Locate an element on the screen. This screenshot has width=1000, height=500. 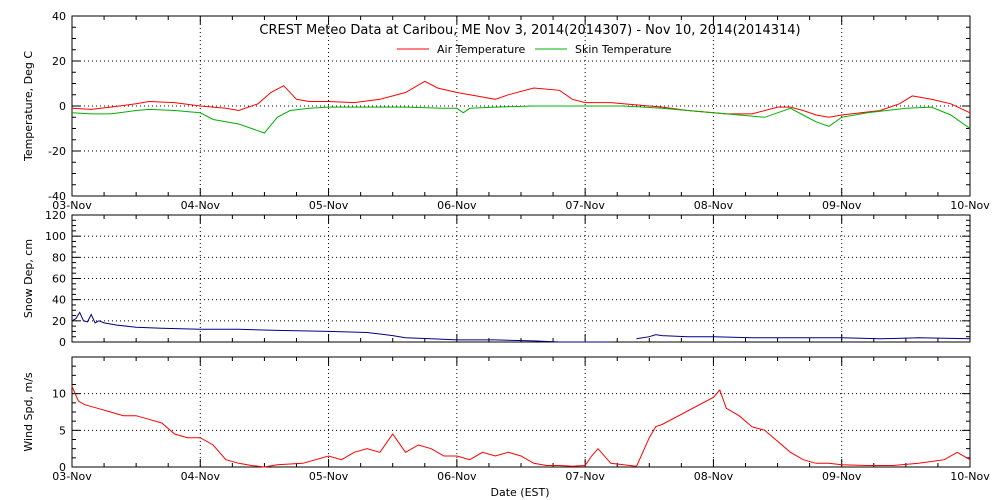
y-axis-title: Temperature, Deg C is located at coordinates (28, 106).